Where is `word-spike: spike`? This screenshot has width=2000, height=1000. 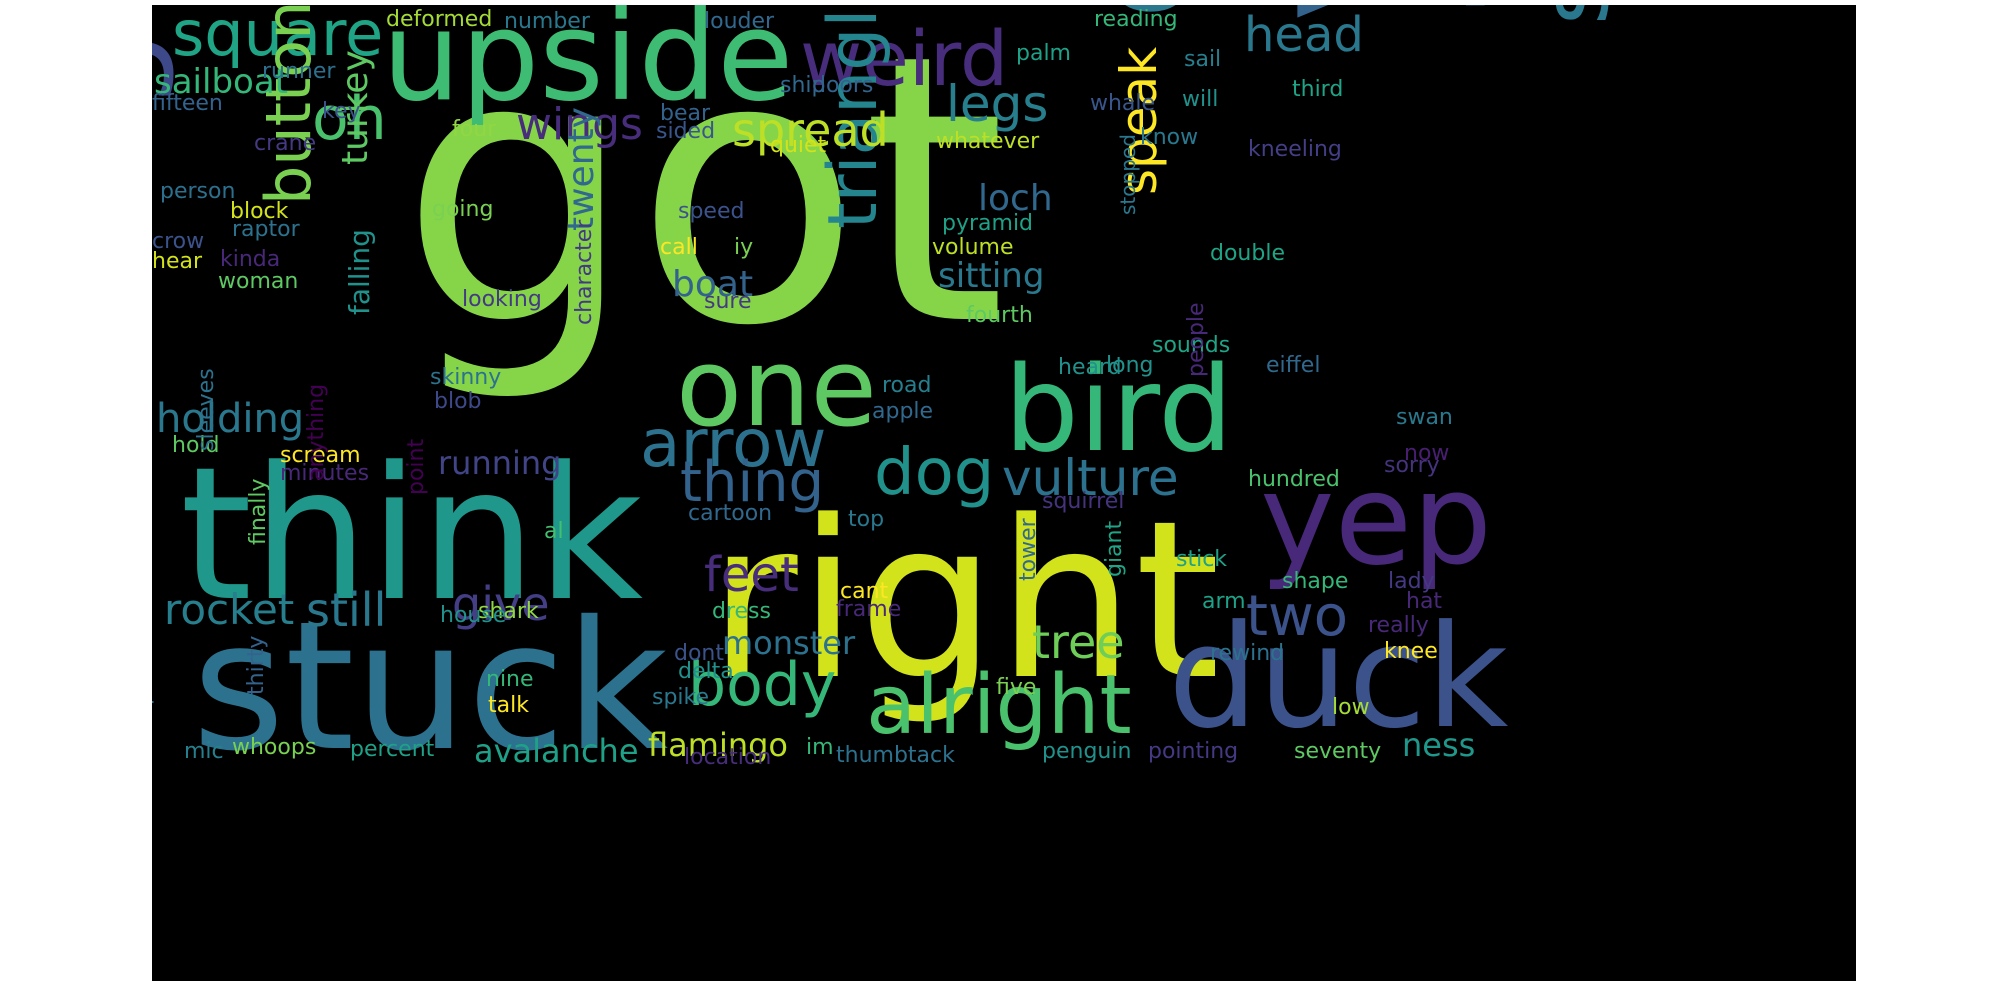 word-spike: spike is located at coordinates (681, 697).